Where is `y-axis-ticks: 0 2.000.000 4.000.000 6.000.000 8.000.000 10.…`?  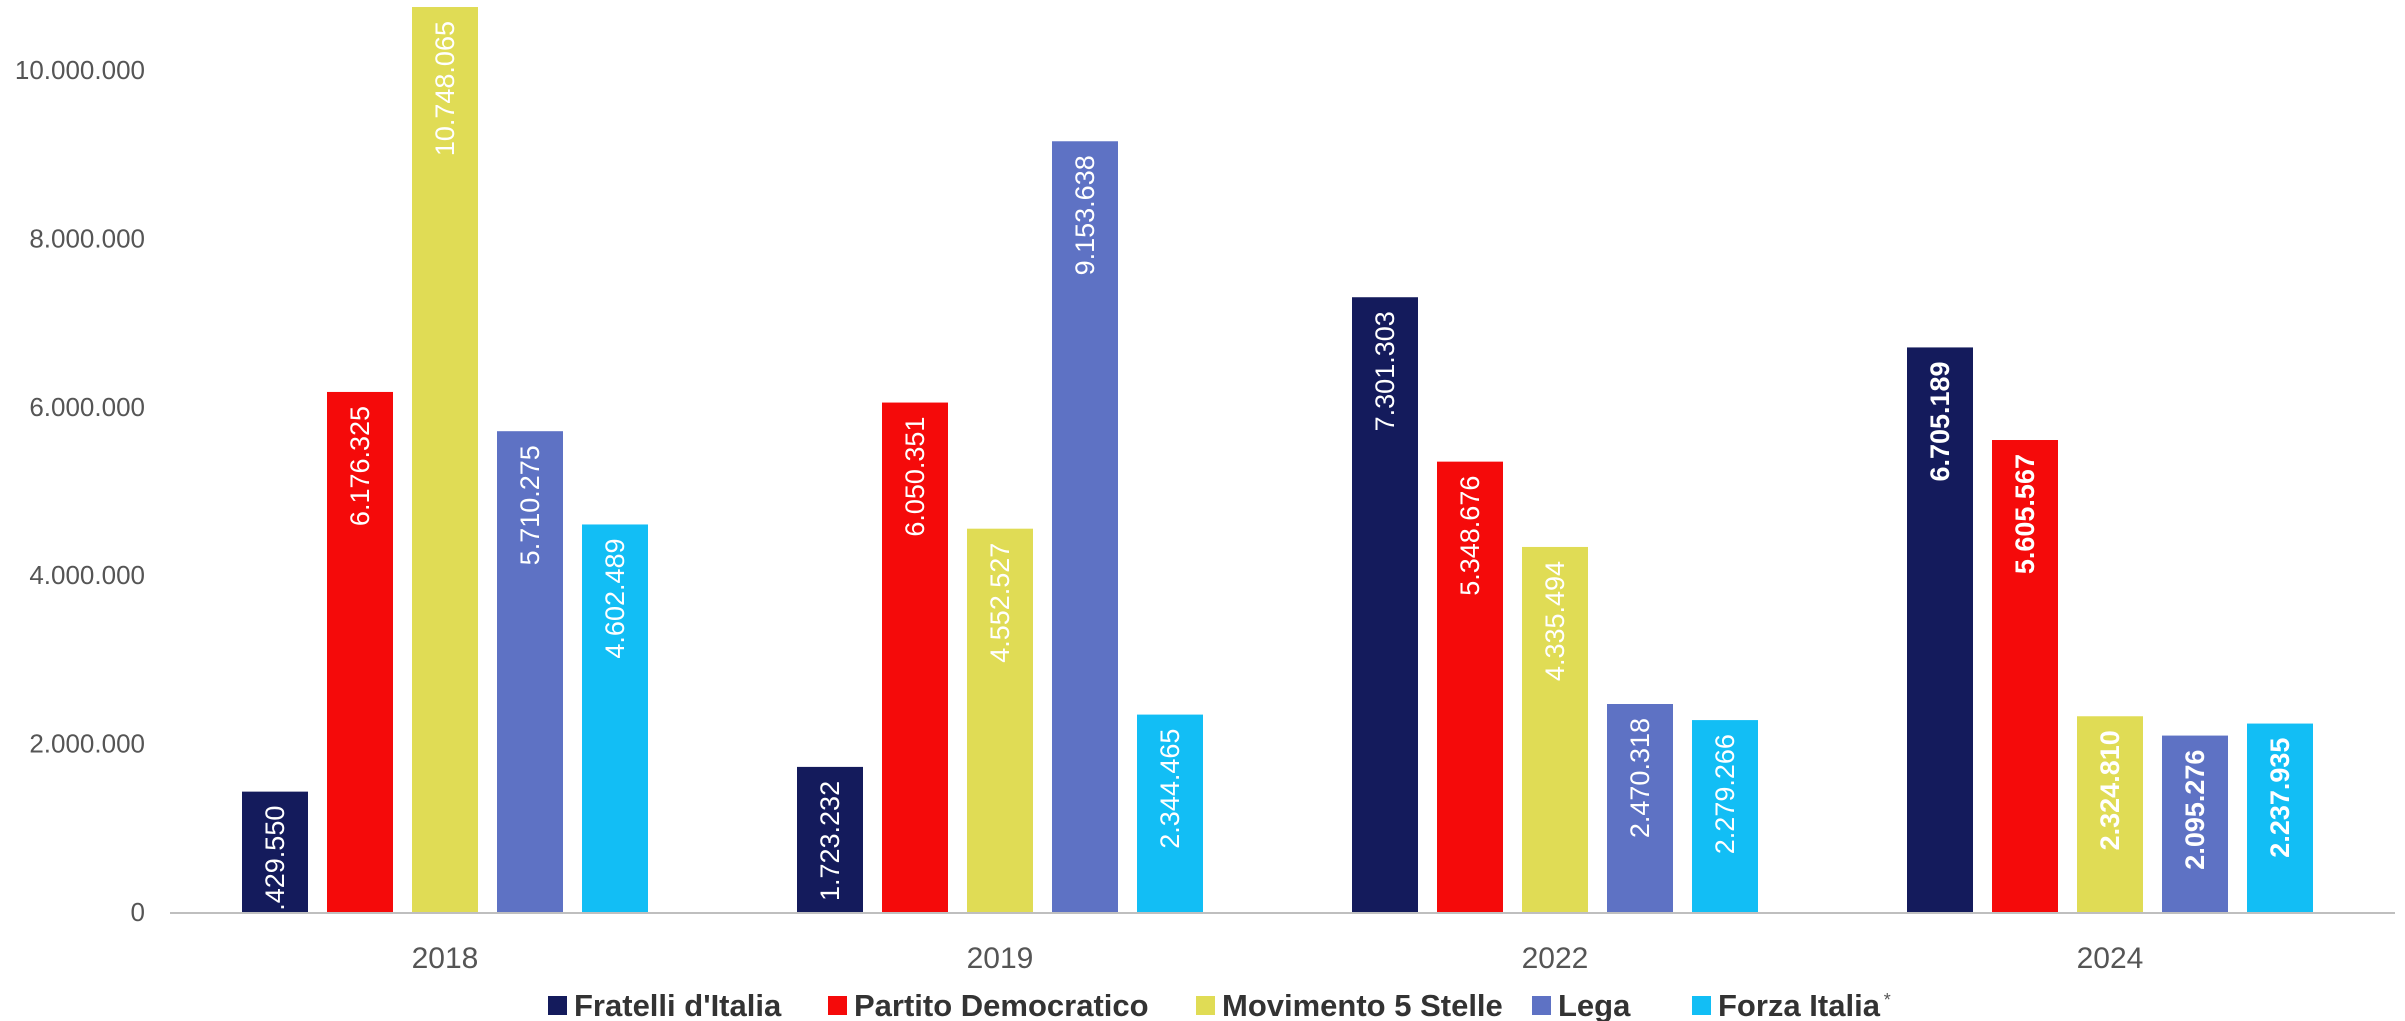
y-axis-ticks: 0 2.000.000 4.000.000 6.000.000 8.000.000 10.… is located at coordinates (80, 491).